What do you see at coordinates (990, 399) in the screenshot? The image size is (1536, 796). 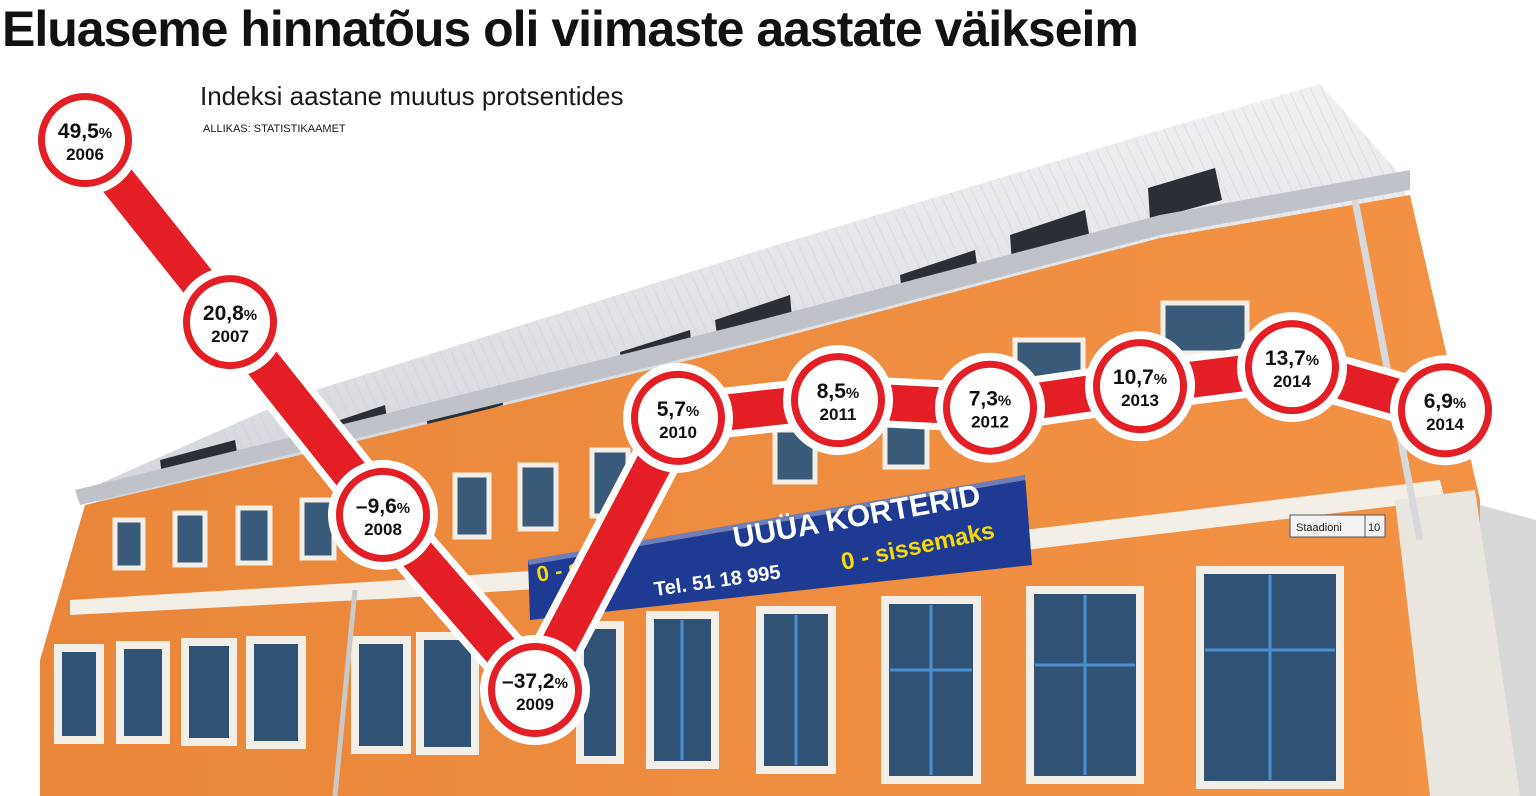 I see `data-label: 7,3%` at bounding box center [990, 399].